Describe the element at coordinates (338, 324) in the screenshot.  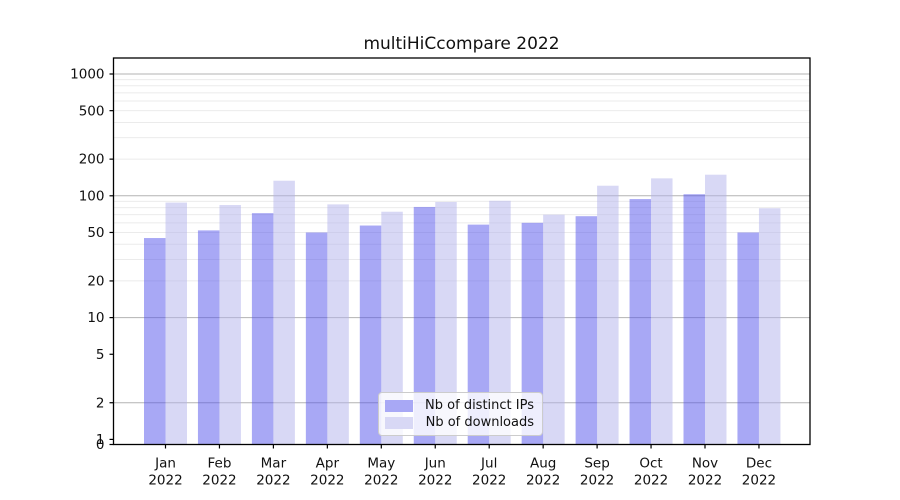
I see `bar-downloads-Apr` at that location.